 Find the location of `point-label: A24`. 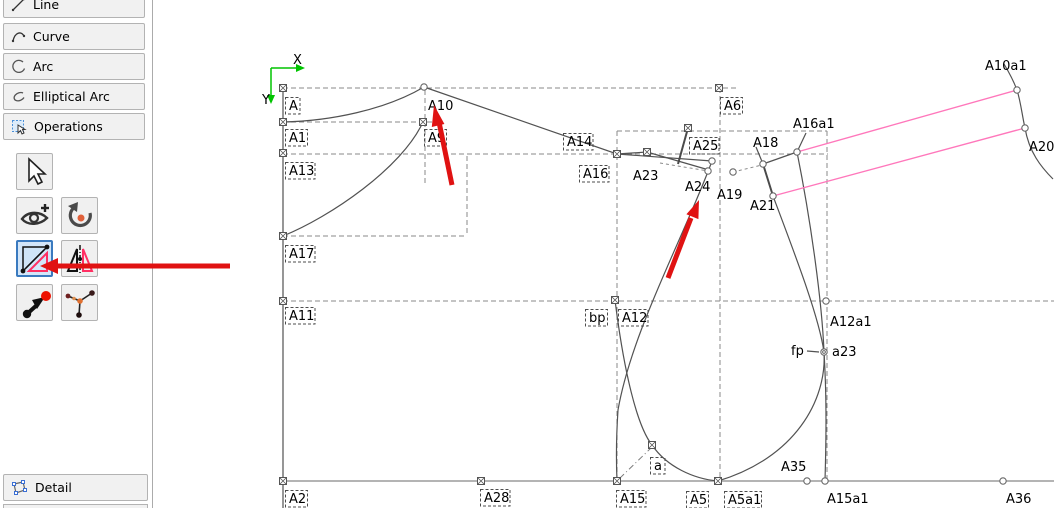

point-label: A24 is located at coordinates (697, 187).